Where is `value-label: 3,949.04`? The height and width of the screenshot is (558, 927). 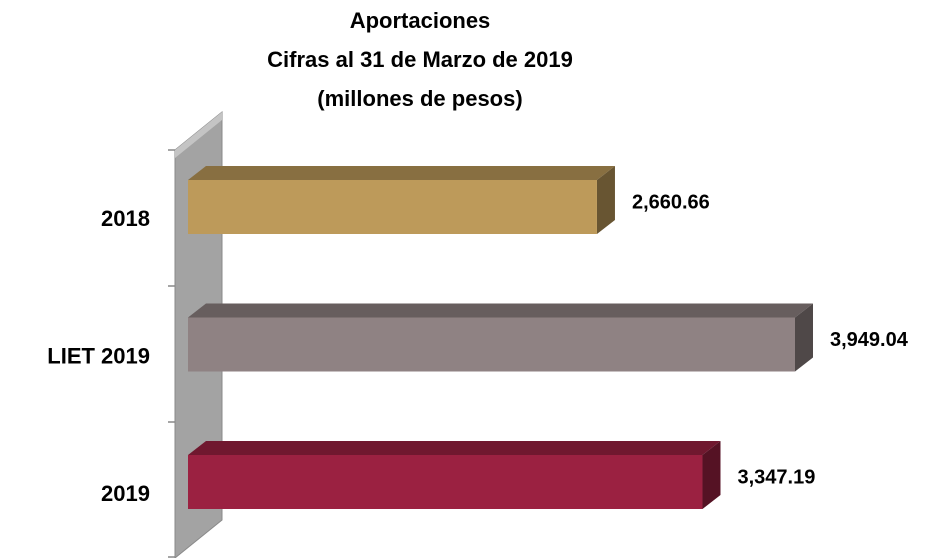
value-label: 3,949.04 is located at coordinates (869, 340).